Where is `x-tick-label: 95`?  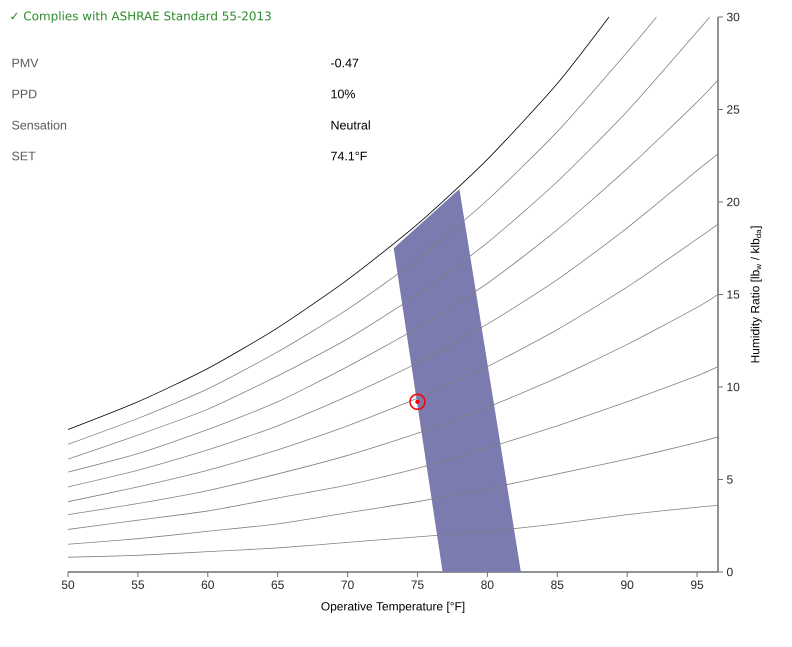
x-tick-label: 95 is located at coordinates (697, 584).